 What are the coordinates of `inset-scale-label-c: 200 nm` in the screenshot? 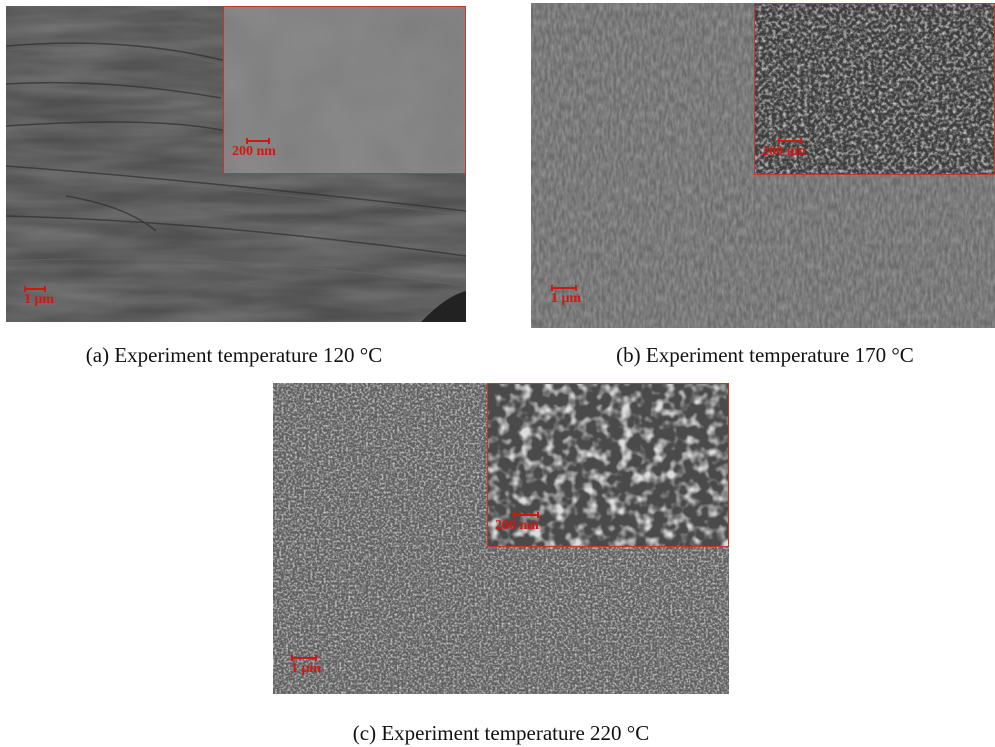 It's located at (517, 525).